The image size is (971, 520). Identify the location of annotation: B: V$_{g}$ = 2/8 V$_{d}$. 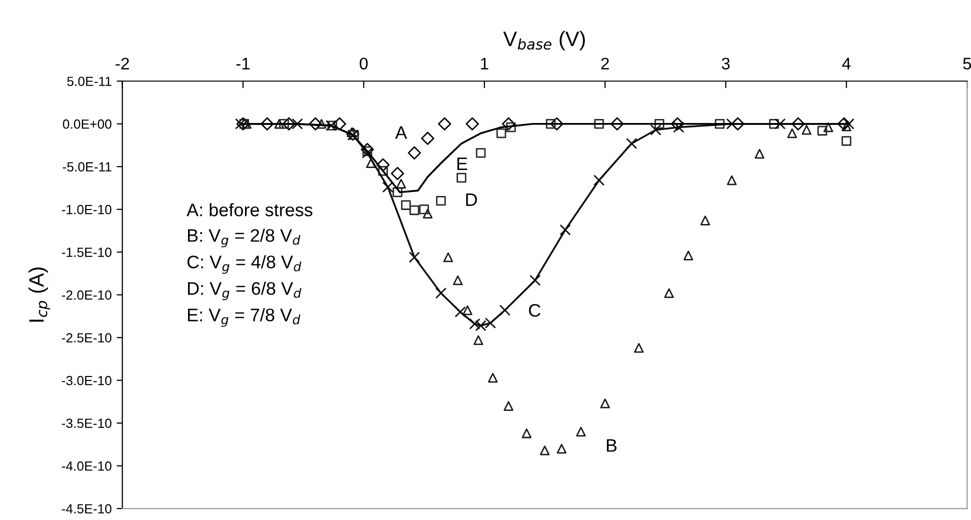
(244, 238).